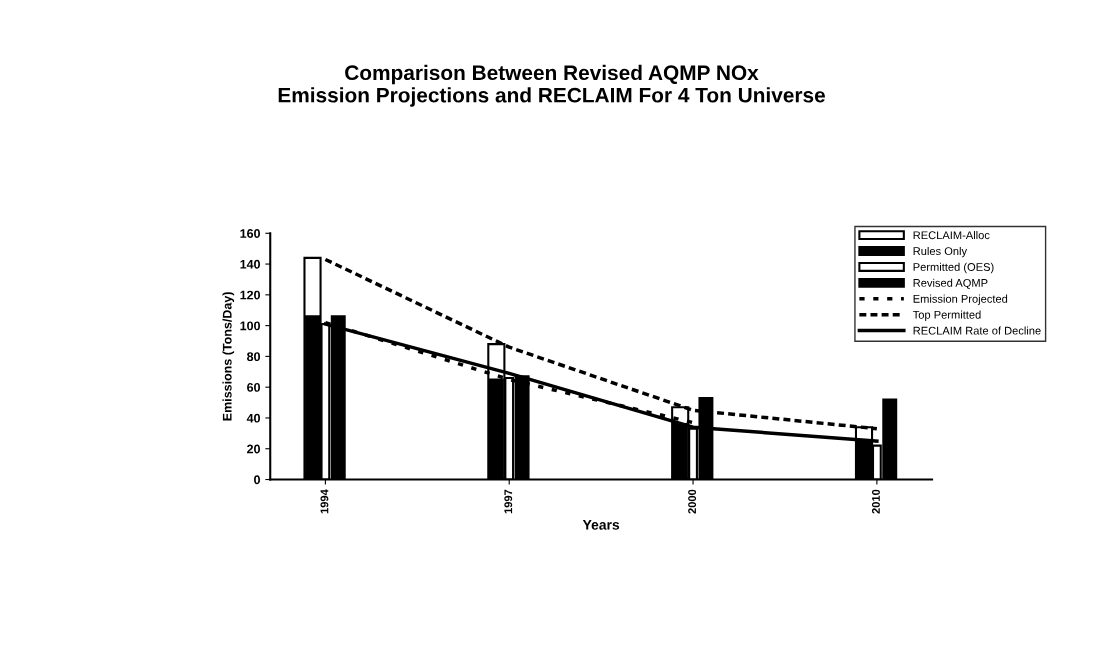 The width and height of the screenshot is (1103, 648). I want to click on legend-label: Rules Only, so click(940, 252).